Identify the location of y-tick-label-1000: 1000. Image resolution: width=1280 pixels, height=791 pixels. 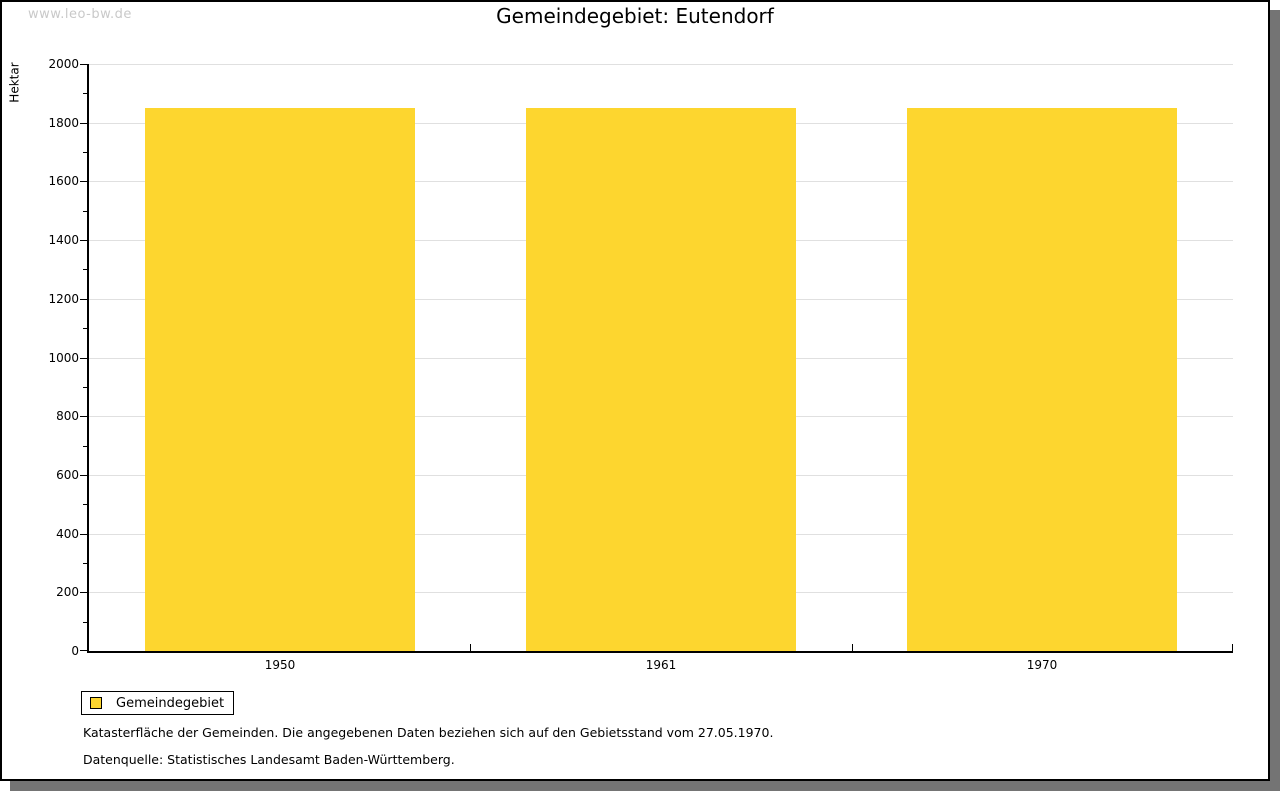
(63, 358).